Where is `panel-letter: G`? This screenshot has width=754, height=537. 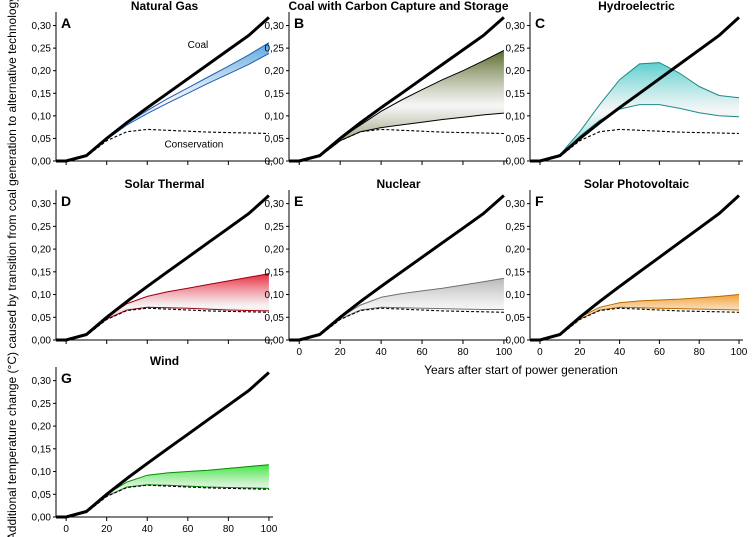 panel-letter: G is located at coordinates (66, 378).